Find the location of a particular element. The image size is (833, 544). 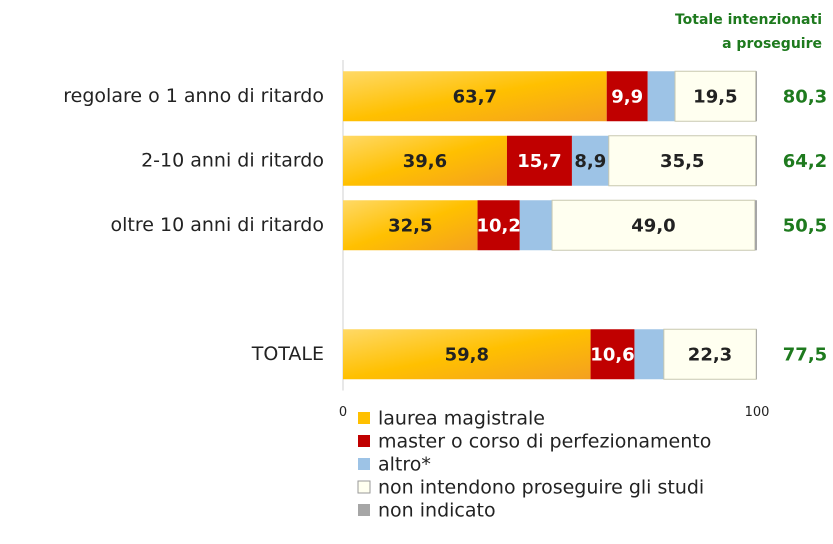

data-label: 9,9 is located at coordinates (627, 96).